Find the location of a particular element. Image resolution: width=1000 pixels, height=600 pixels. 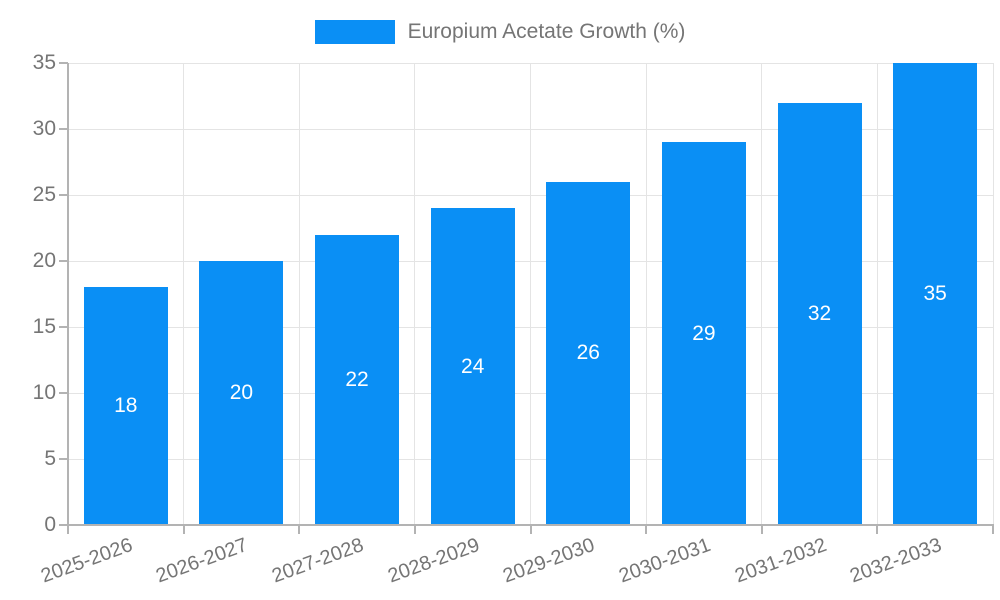

bar-value-label: 22 is located at coordinates (357, 379).